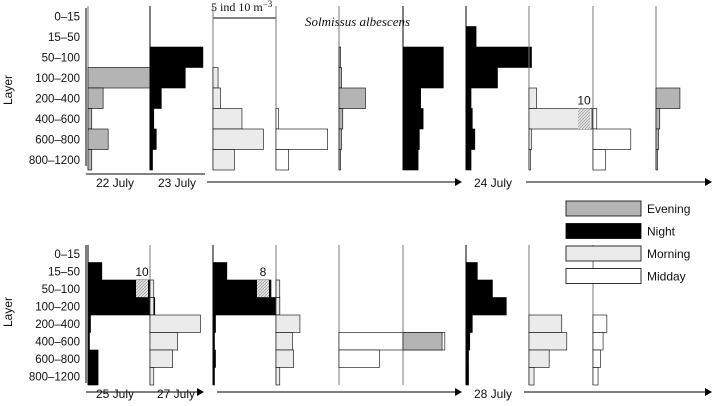 The image size is (720, 406). I want to click on scale-bar: 5 ind 10 m−3, so click(244, 11).